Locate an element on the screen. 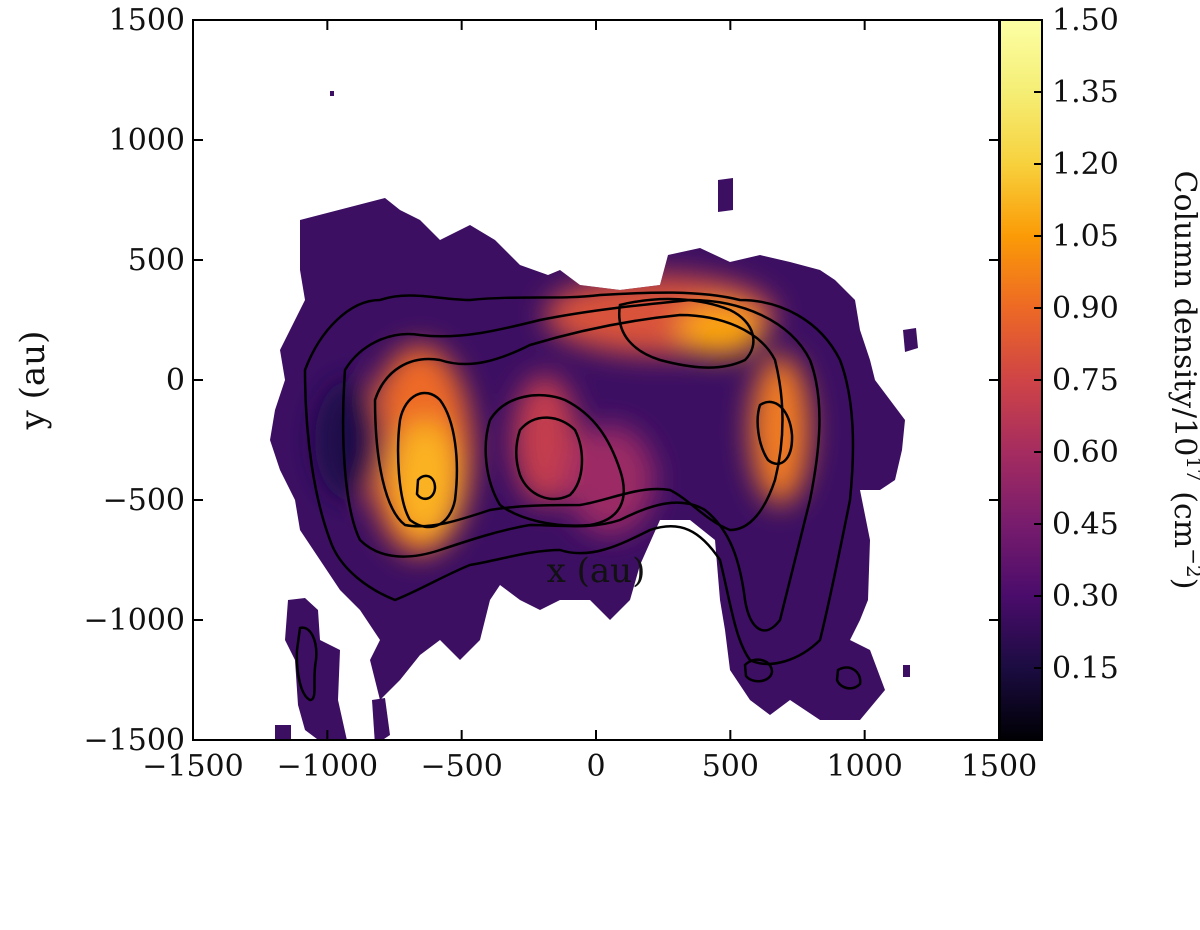 Image resolution: width=1200 pixels, height=930 pixels. blob-top-right is located at coordinates (725, 195).